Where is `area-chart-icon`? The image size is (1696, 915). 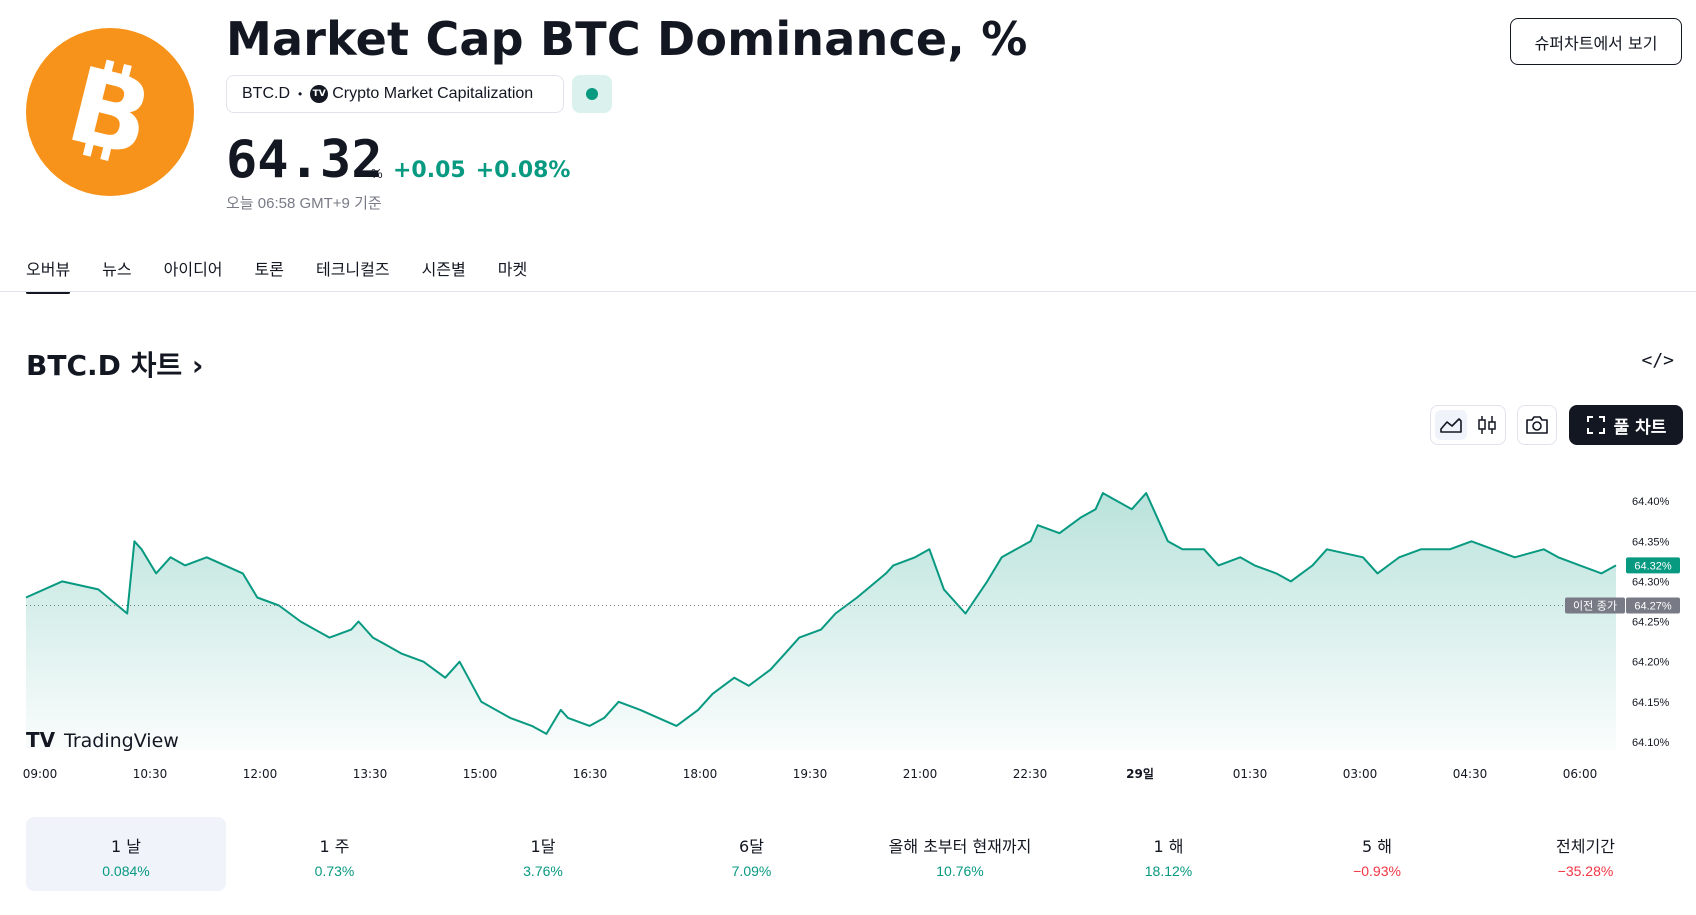
area-chart-icon is located at coordinates (1451, 425).